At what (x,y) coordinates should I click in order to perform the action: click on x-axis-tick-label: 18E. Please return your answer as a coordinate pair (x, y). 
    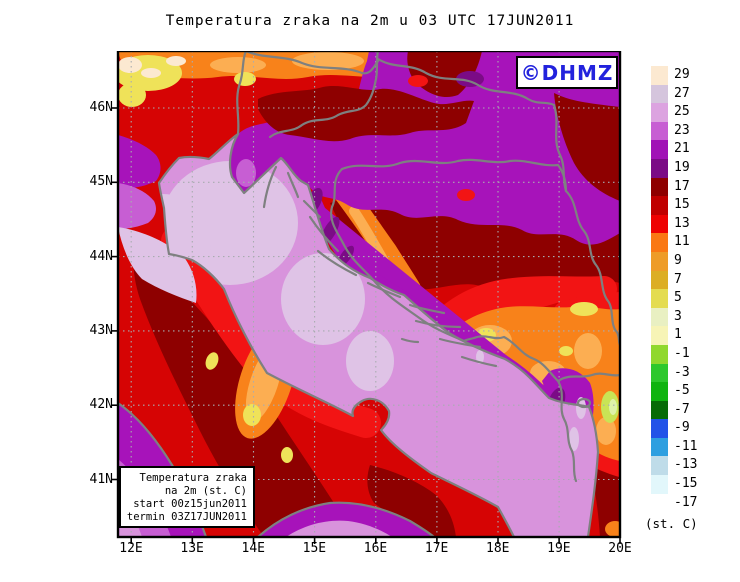
    Looking at the image, I should click on (498, 548).